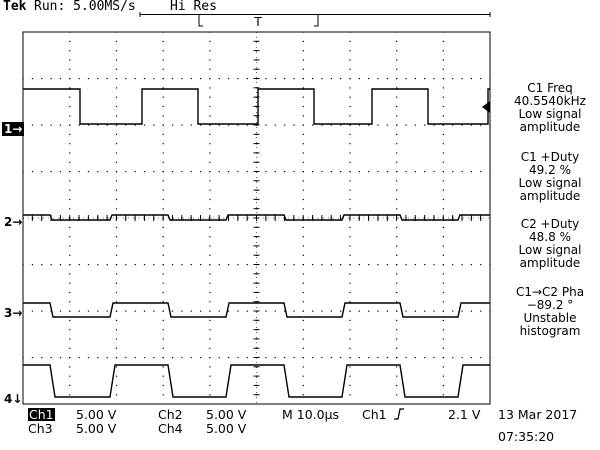 This screenshot has width=600, height=450. What do you see at coordinates (193, 7) in the screenshot?
I see `acquisition-mode: Hi Res` at bounding box center [193, 7].